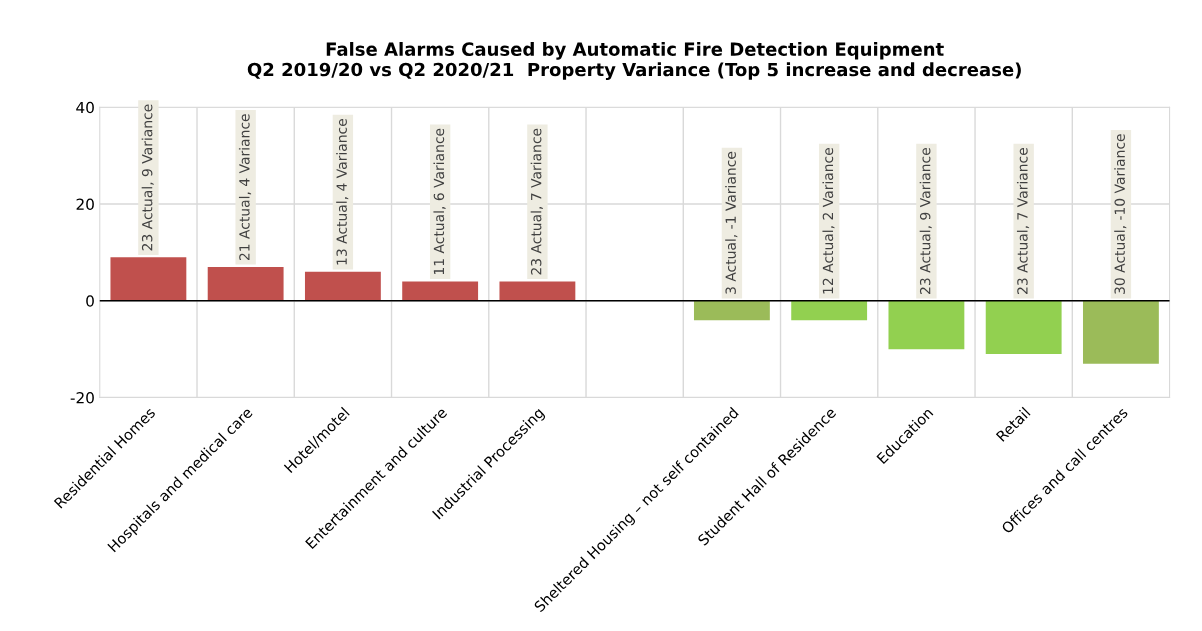 This screenshot has height=631, width=1202. Describe the element at coordinates (90, 301) in the screenshot. I see `y-tick-label: 0` at that location.